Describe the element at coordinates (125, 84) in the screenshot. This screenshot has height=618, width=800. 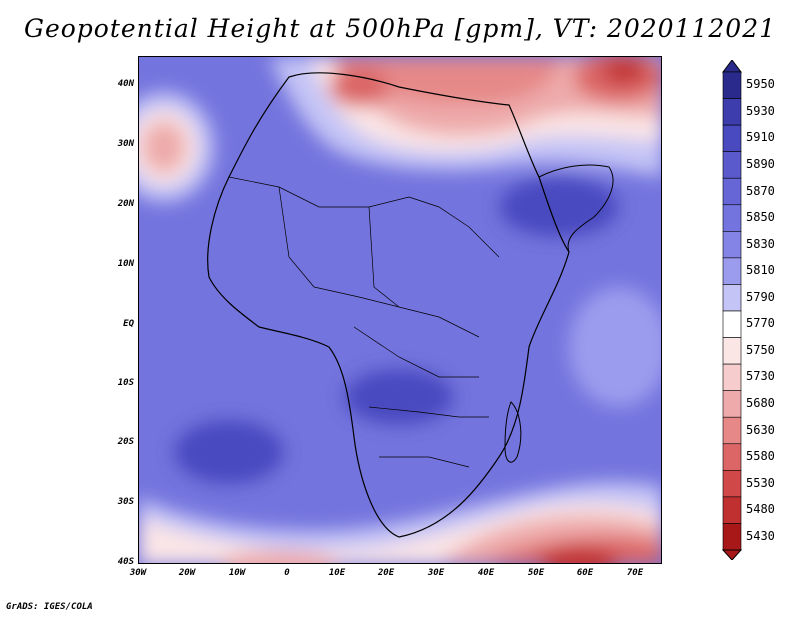
I see `lat-tick: 40N` at that location.